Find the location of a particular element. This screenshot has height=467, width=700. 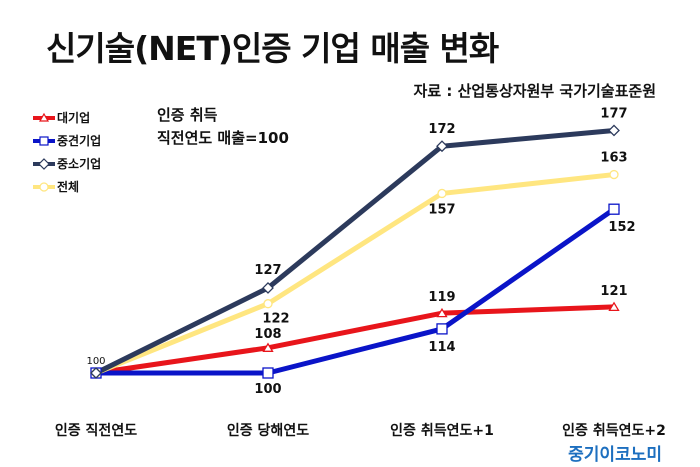

chart-title: 신기술(NET)인증 기업 매출 변화 is located at coordinates (272, 48).